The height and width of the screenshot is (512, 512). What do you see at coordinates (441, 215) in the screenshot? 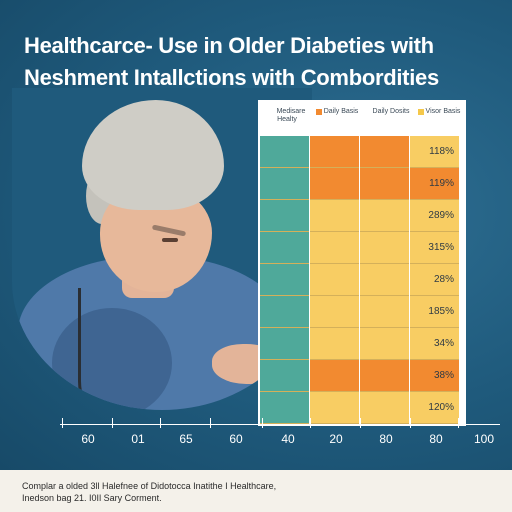
I see `row-value-label: 289%` at bounding box center [441, 215].